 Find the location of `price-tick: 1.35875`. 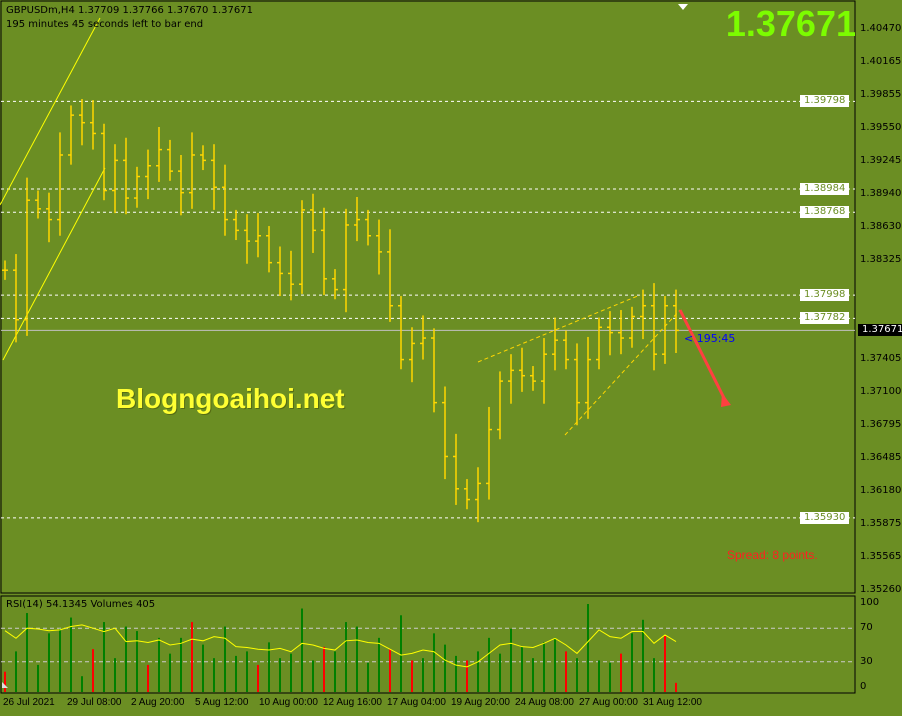

price-tick: 1.35875 is located at coordinates (881, 523).